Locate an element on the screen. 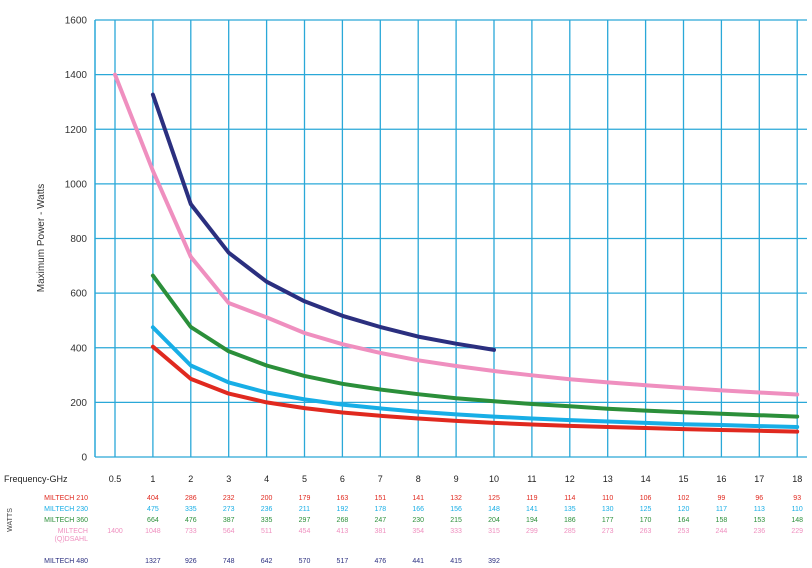 This screenshot has height=568, width=812. table-cell: 297 is located at coordinates (305, 520).